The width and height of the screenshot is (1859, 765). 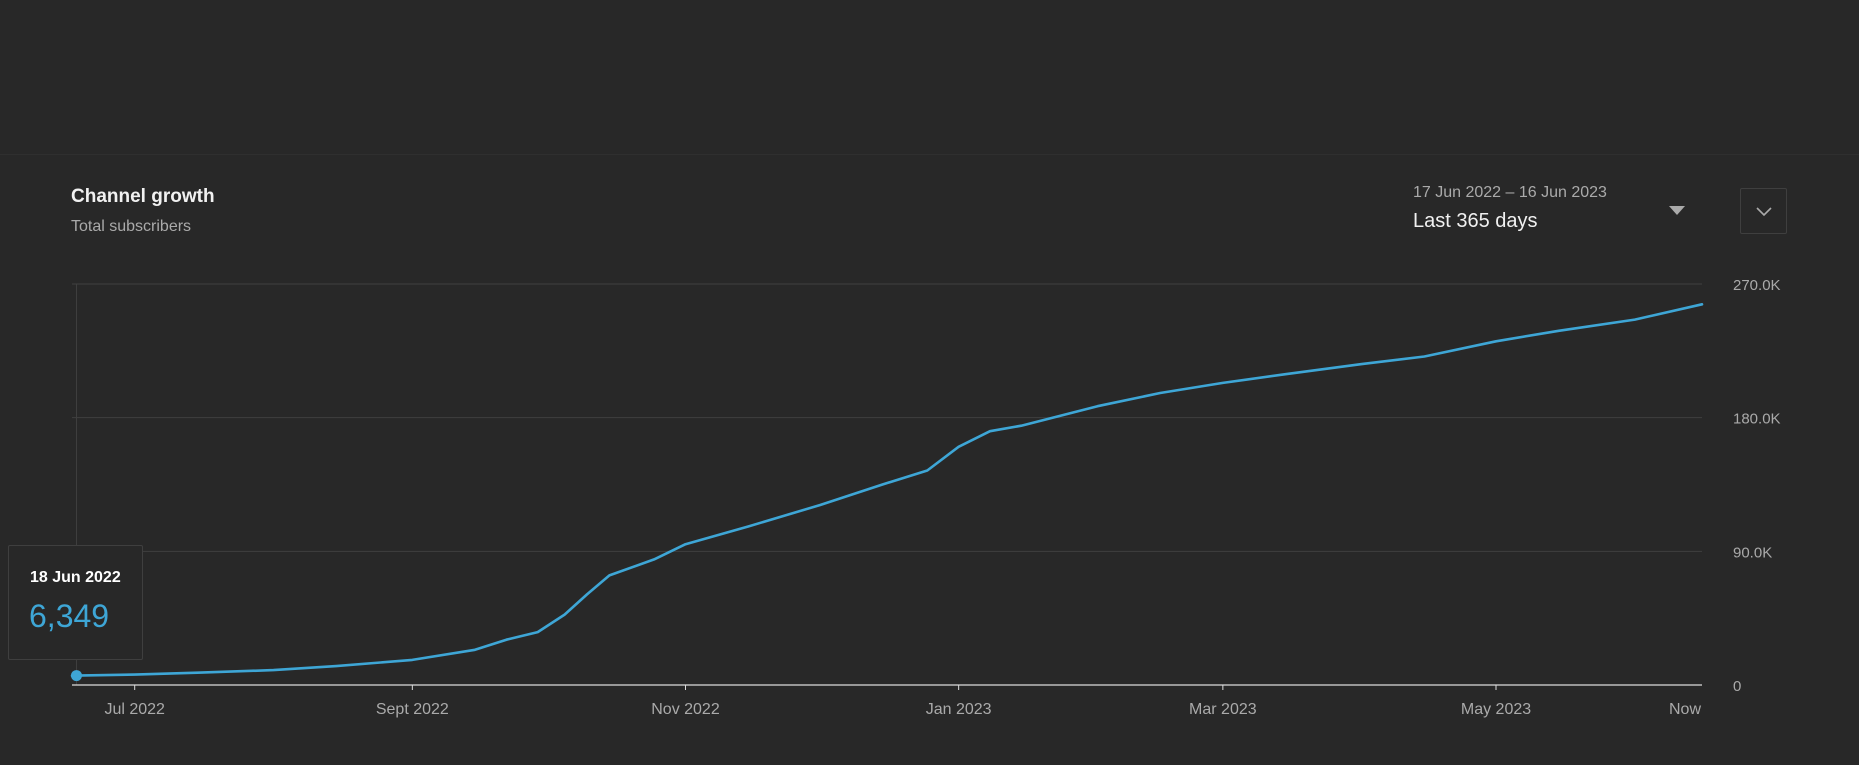 I want to click on x-tick-label: Mar 2023, so click(x=1223, y=709).